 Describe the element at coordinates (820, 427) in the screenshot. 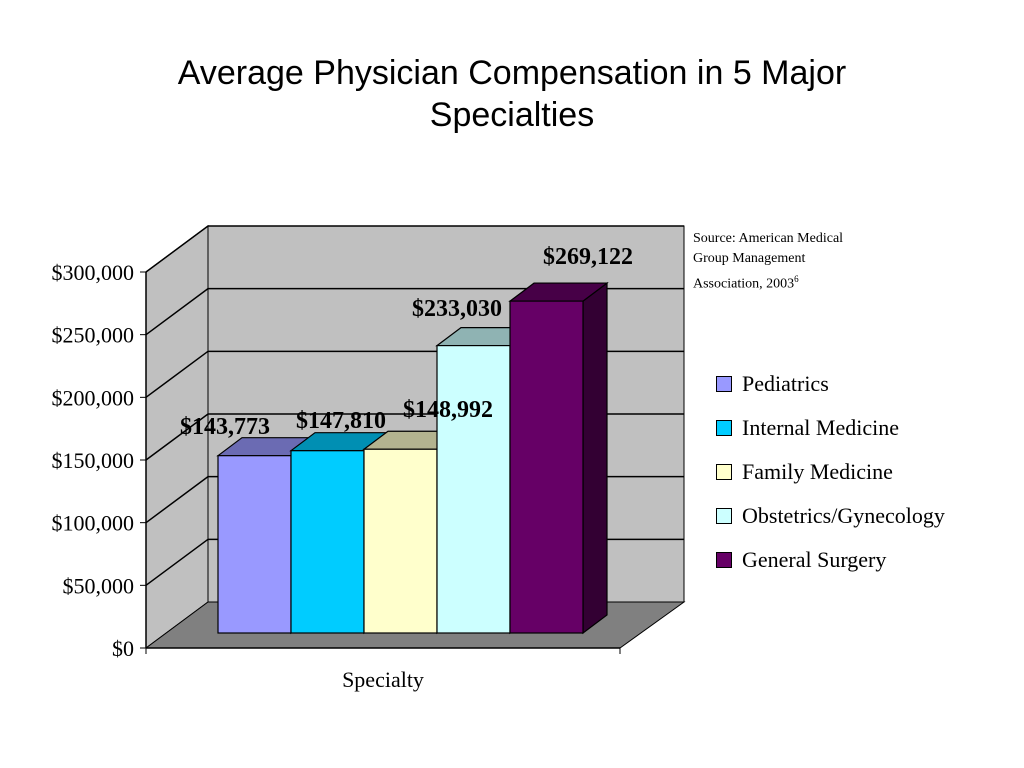

I see `legend-label: Internal Medicine` at that location.